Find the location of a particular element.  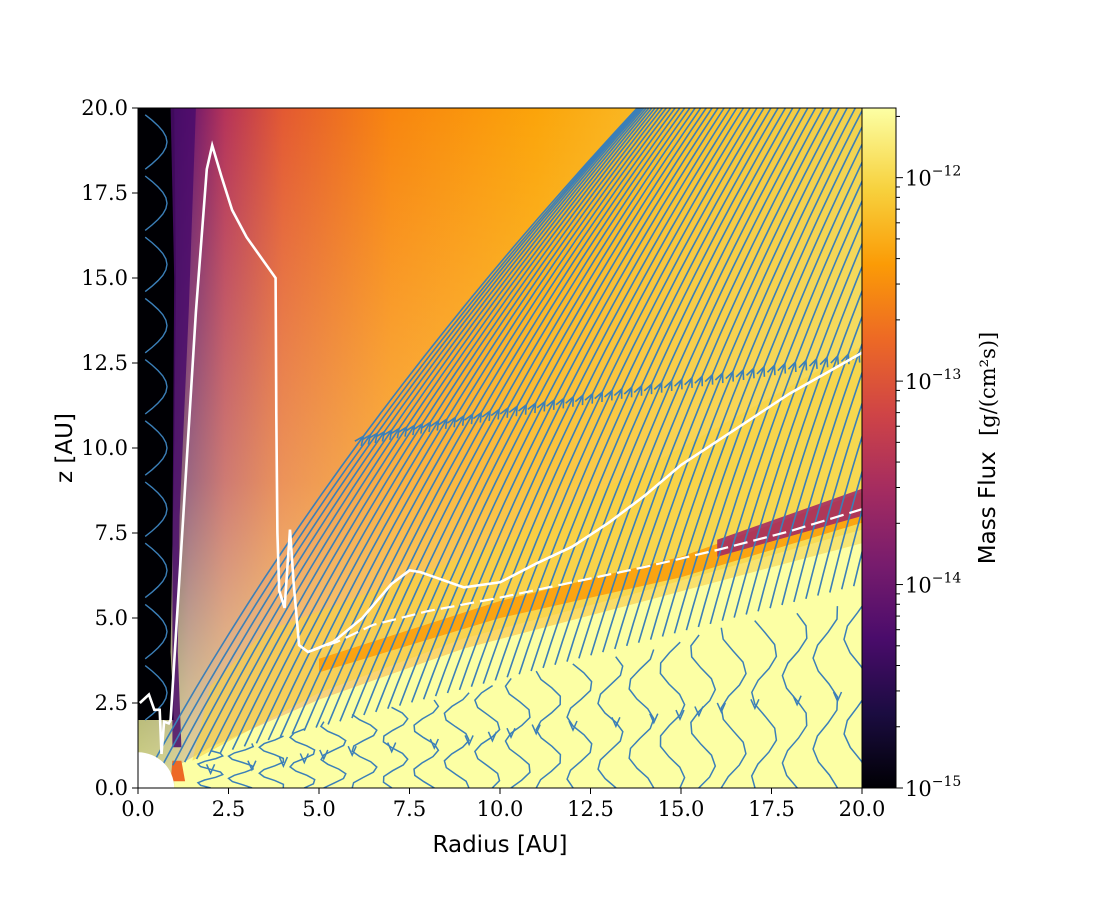

colorbar-tick-label: 10−14 is located at coordinates (933, 584).